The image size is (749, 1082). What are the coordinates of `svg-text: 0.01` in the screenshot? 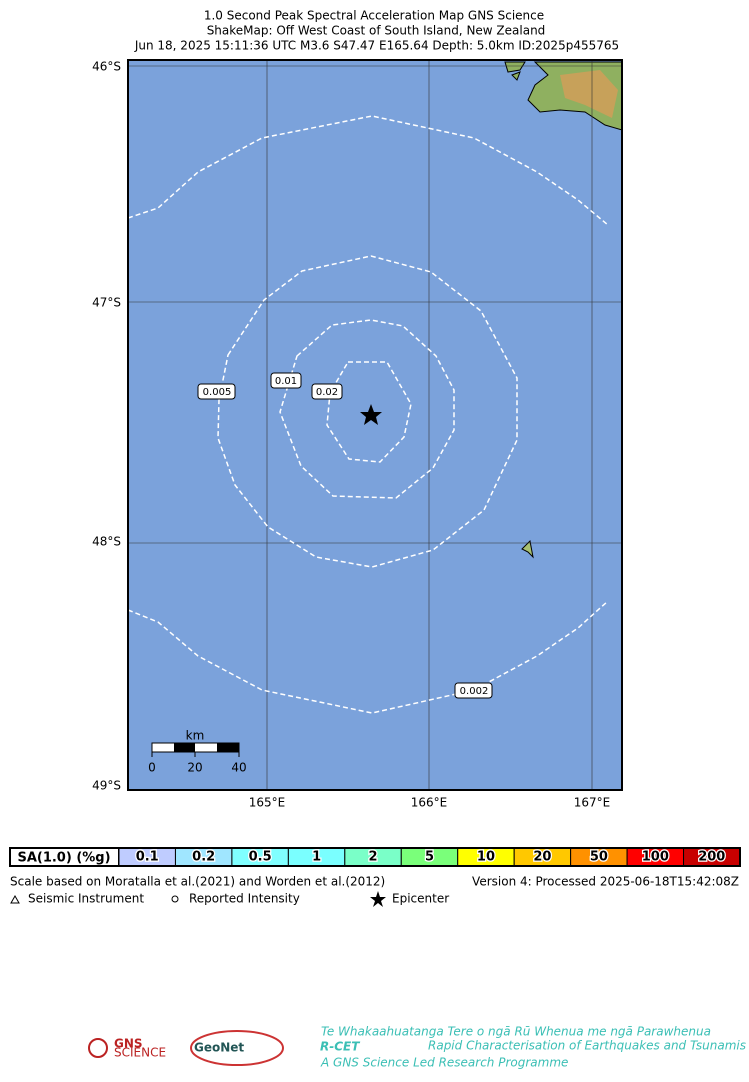 It's located at (286, 381).